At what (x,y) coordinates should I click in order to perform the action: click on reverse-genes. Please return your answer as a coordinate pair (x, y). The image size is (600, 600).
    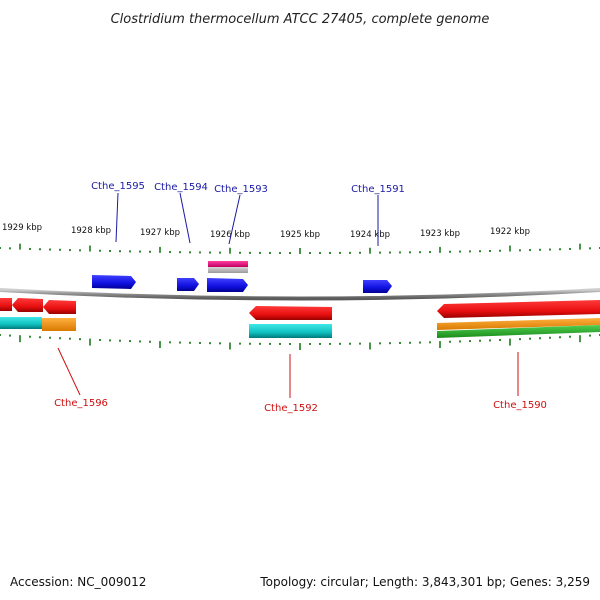
    Looking at the image, I should click on (300, 309).